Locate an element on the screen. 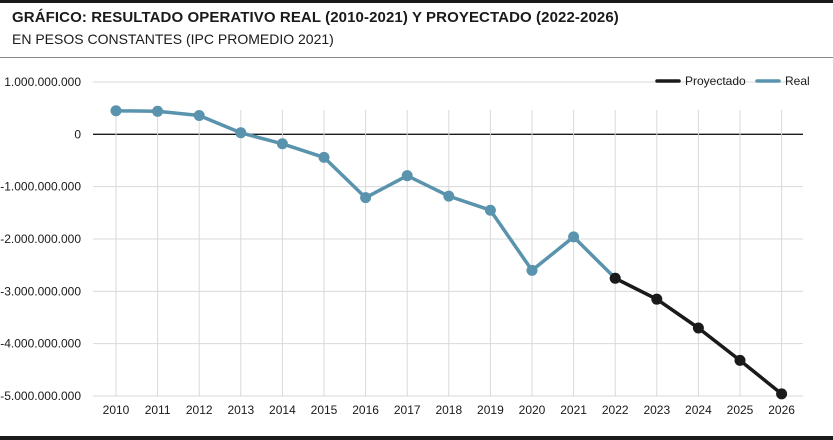  x-tick-label: 2018 is located at coordinates (448, 410).